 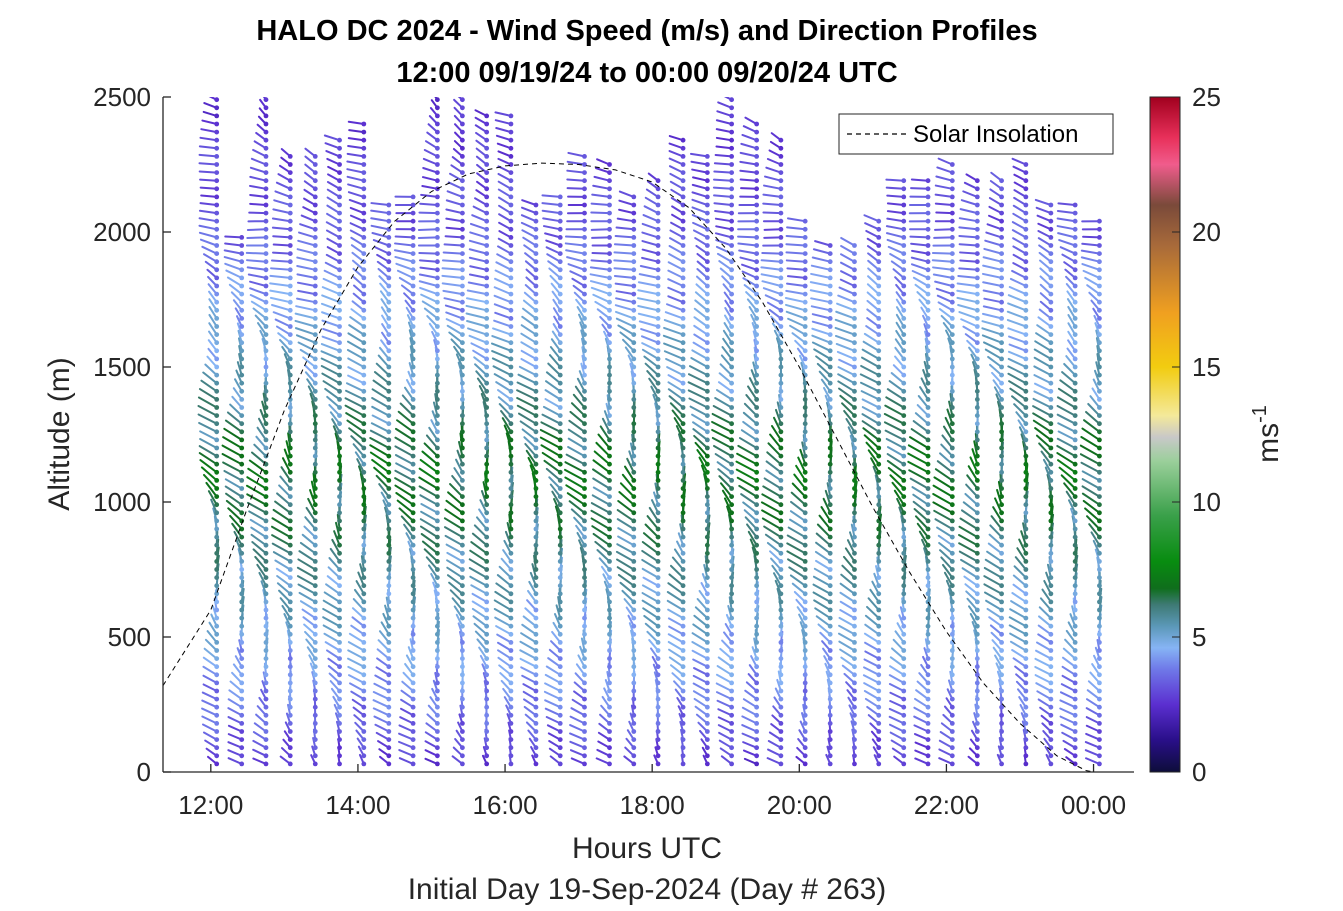 I want to click on x-tick-label: 12:00, so click(x=210, y=805).